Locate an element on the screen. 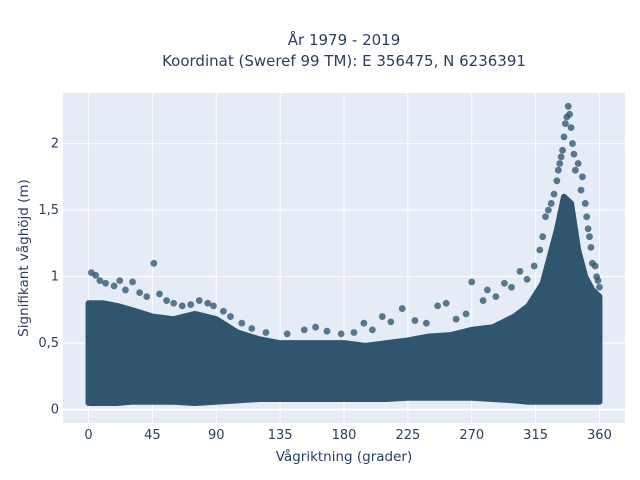 This screenshot has width=640, height=480. x-tick-label: 315 is located at coordinates (535, 435).